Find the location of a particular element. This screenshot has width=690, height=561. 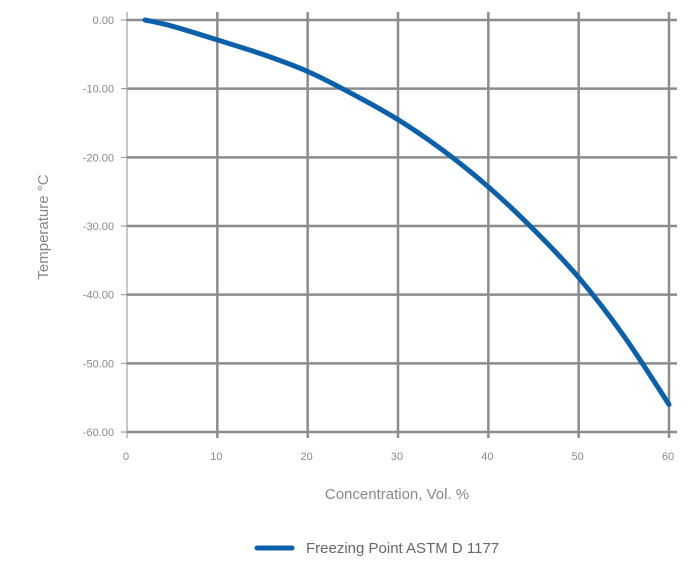

legend: Freezing Point ASTM D 1177 is located at coordinates (376, 548).